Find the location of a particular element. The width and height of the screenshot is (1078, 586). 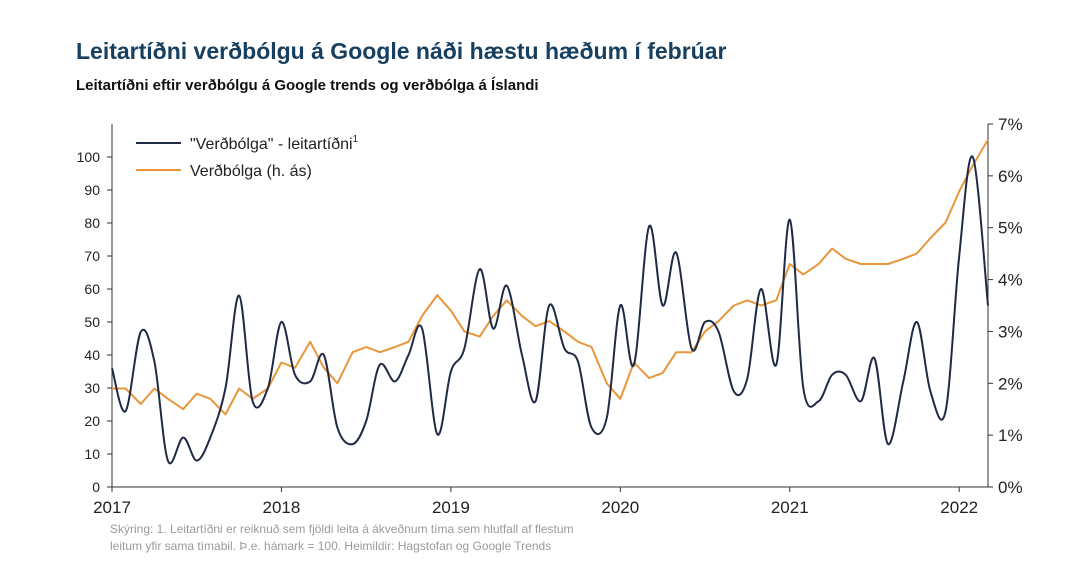

y-left-tick-label: 70 is located at coordinates (92, 256).